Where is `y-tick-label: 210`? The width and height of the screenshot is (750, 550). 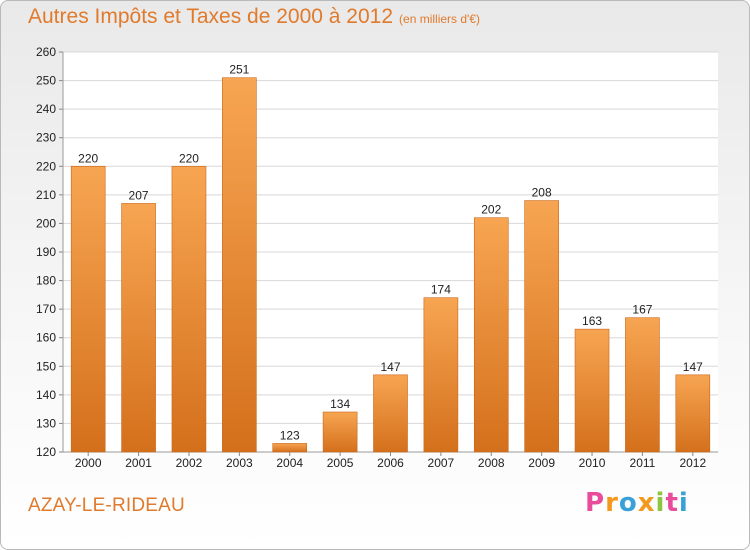 y-tick-label: 210 is located at coordinates (46, 195).